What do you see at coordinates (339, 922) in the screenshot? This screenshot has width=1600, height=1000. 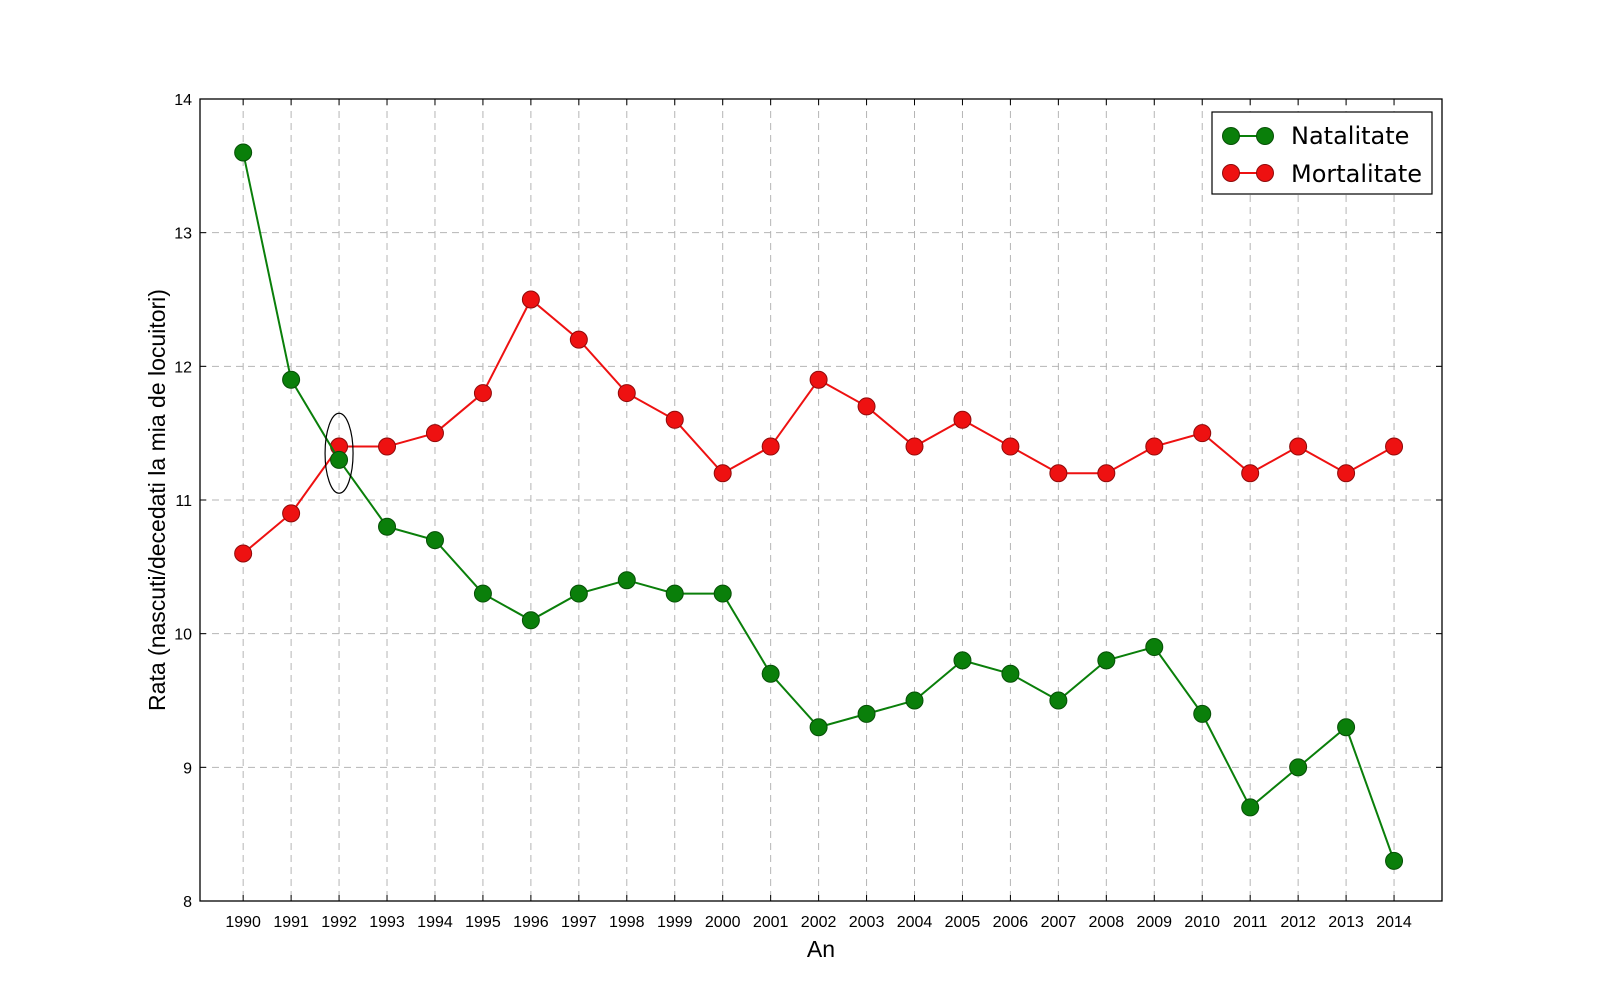 I see `x-tick-label: 1992` at bounding box center [339, 922].